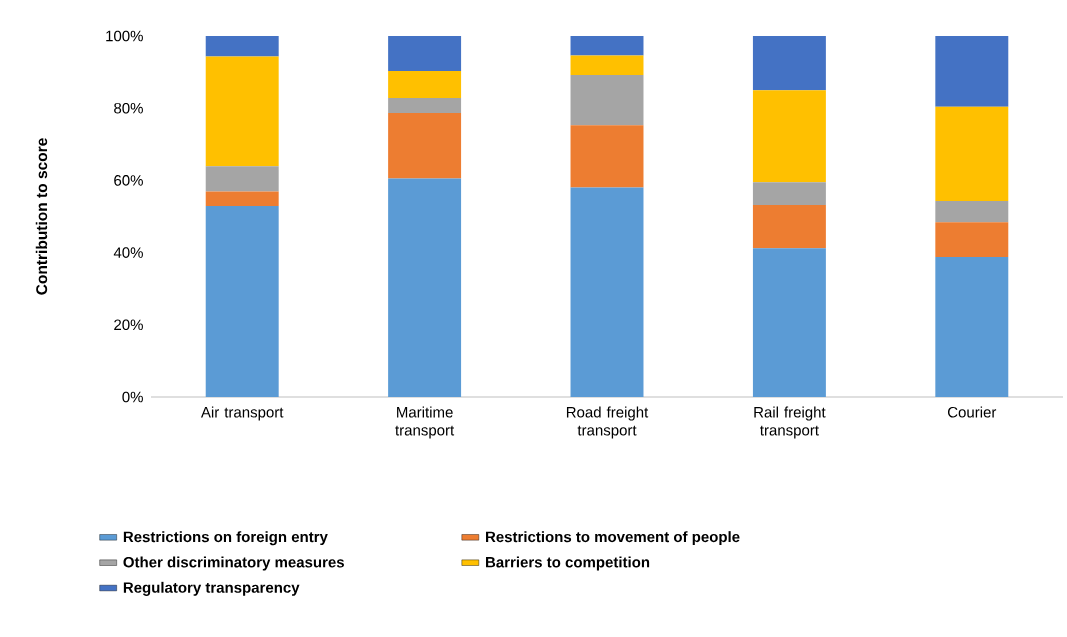 This screenshot has height=637, width=1067. Describe the element at coordinates (225, 538) in the screenshot. I see `legend-label: Restrictions on foreign entry` at that location.